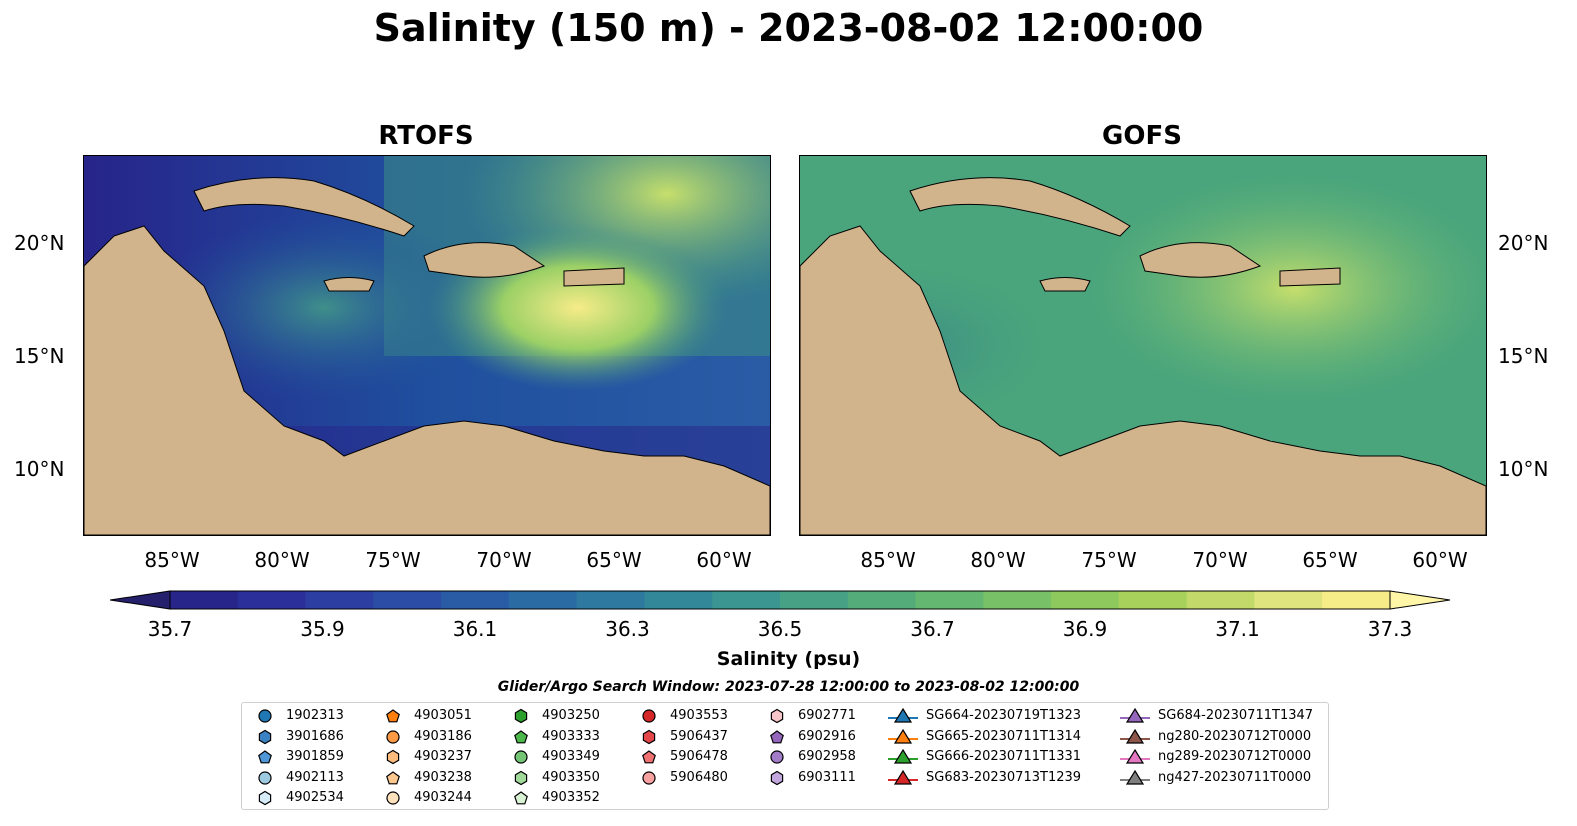  I want to click on legend-item: ng289-20230712T0000, so click(1228, 757).